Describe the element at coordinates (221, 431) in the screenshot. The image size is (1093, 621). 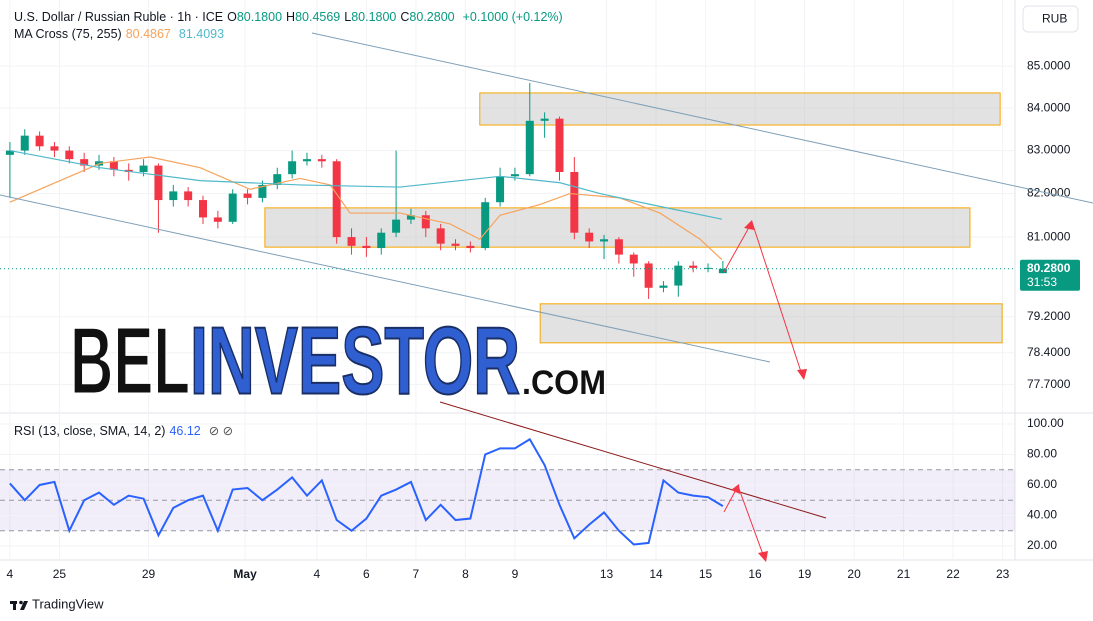
I see `icons: ⊘ ⊘` at that location.